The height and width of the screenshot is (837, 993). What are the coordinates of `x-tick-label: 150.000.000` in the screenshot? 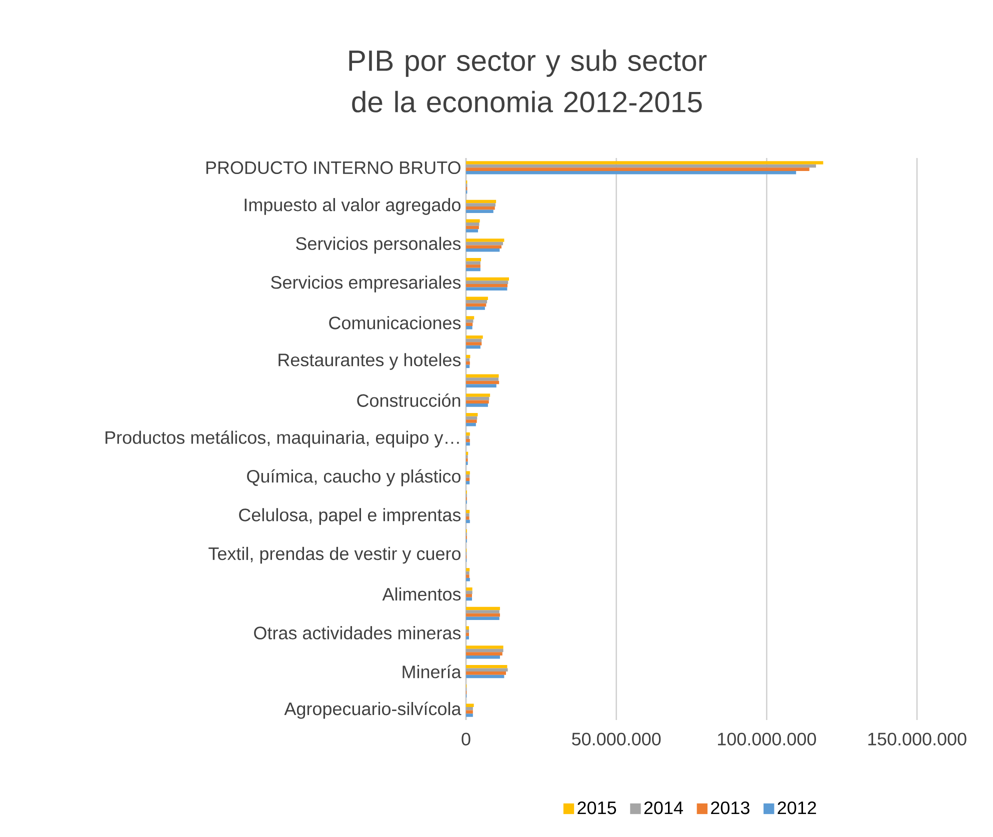 It's located at (917, 739).